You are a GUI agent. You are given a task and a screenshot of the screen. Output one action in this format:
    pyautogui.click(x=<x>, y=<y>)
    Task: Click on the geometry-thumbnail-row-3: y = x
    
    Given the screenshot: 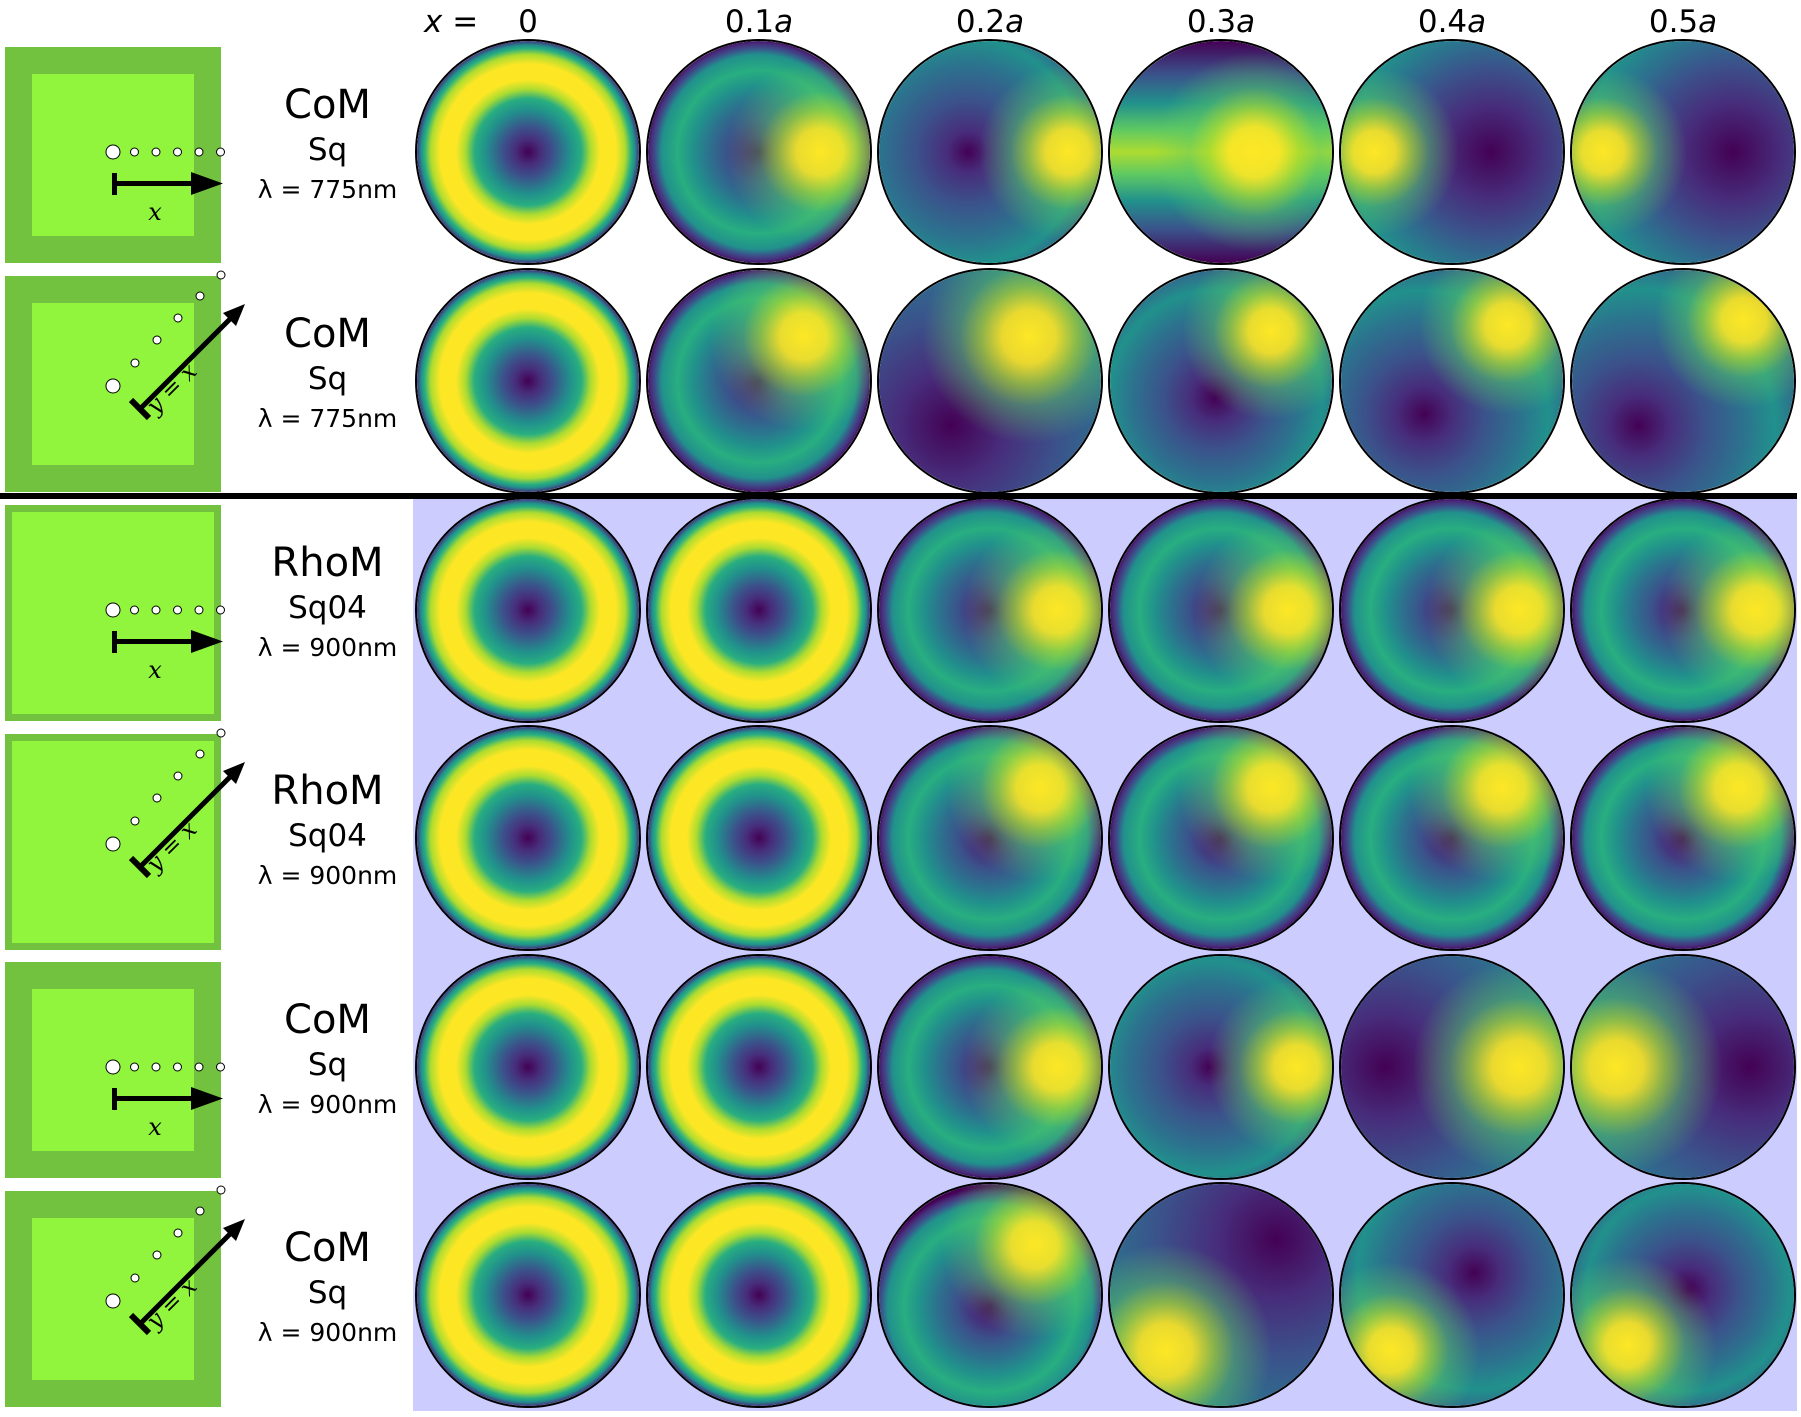 What is the action you would take?
    pyautogui.click(x=125, y=839)
    